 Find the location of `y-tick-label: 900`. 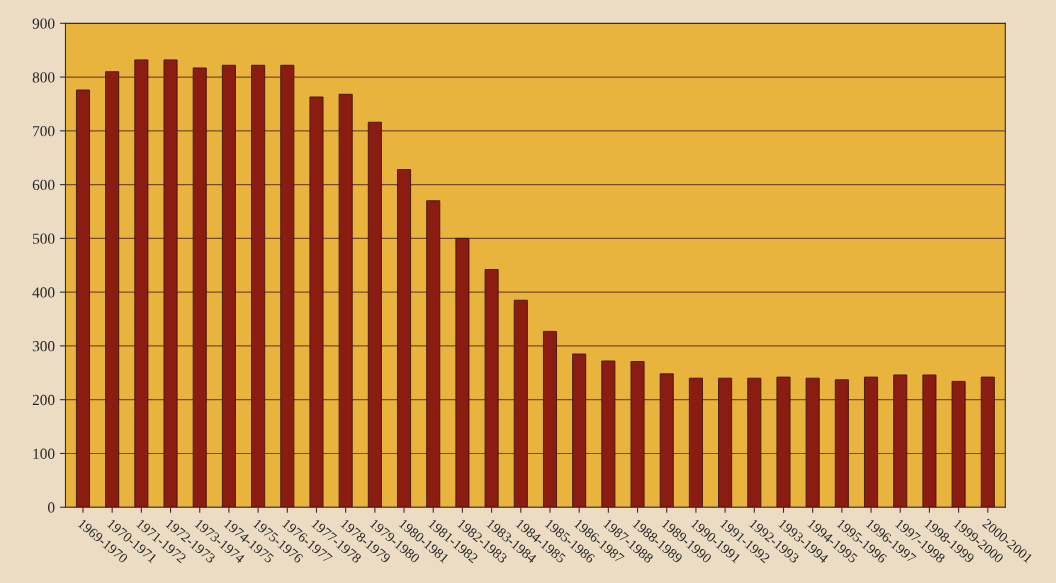

y-tick-label: 900 is located at coordinates (43, 23).